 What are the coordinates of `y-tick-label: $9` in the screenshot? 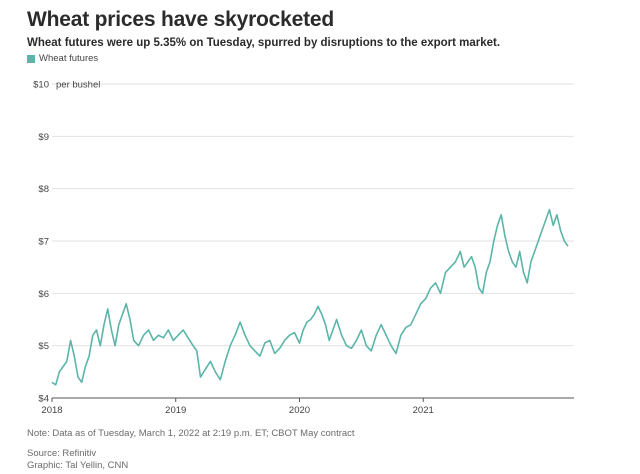 It's located at (43, 137).